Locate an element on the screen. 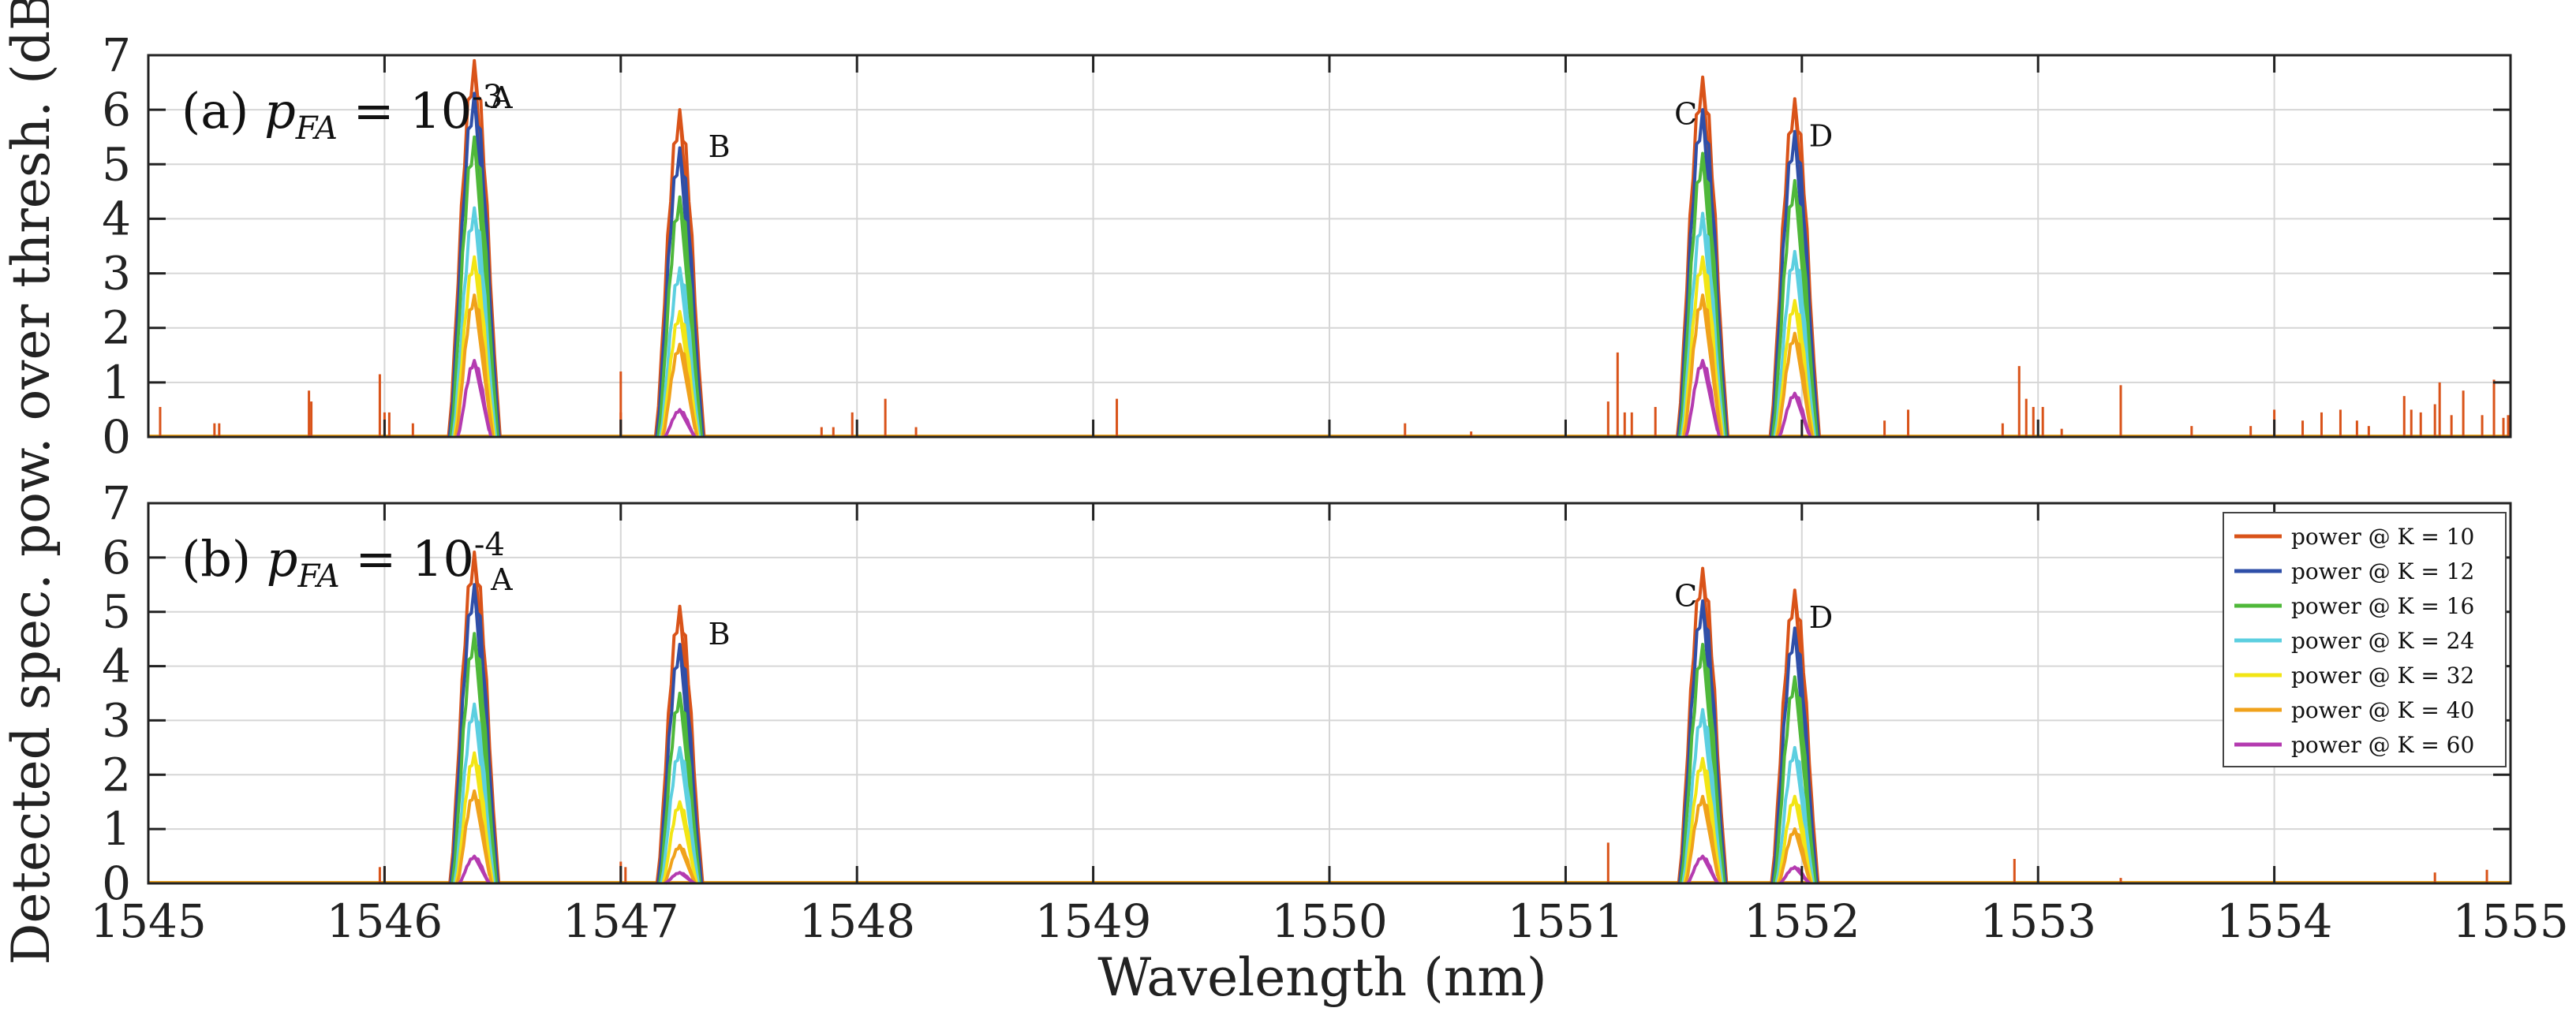  x-tick-label: 1551 is located at coordinates (1566, 921).